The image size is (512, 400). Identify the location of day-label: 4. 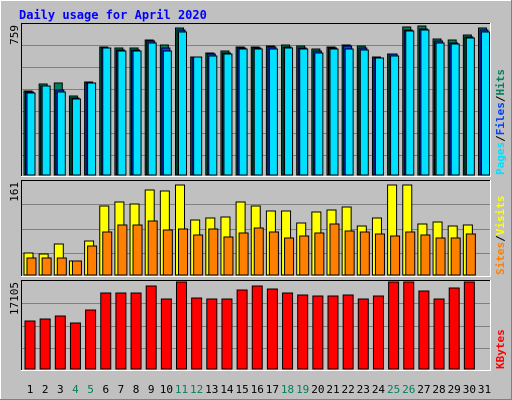
(75, 389).